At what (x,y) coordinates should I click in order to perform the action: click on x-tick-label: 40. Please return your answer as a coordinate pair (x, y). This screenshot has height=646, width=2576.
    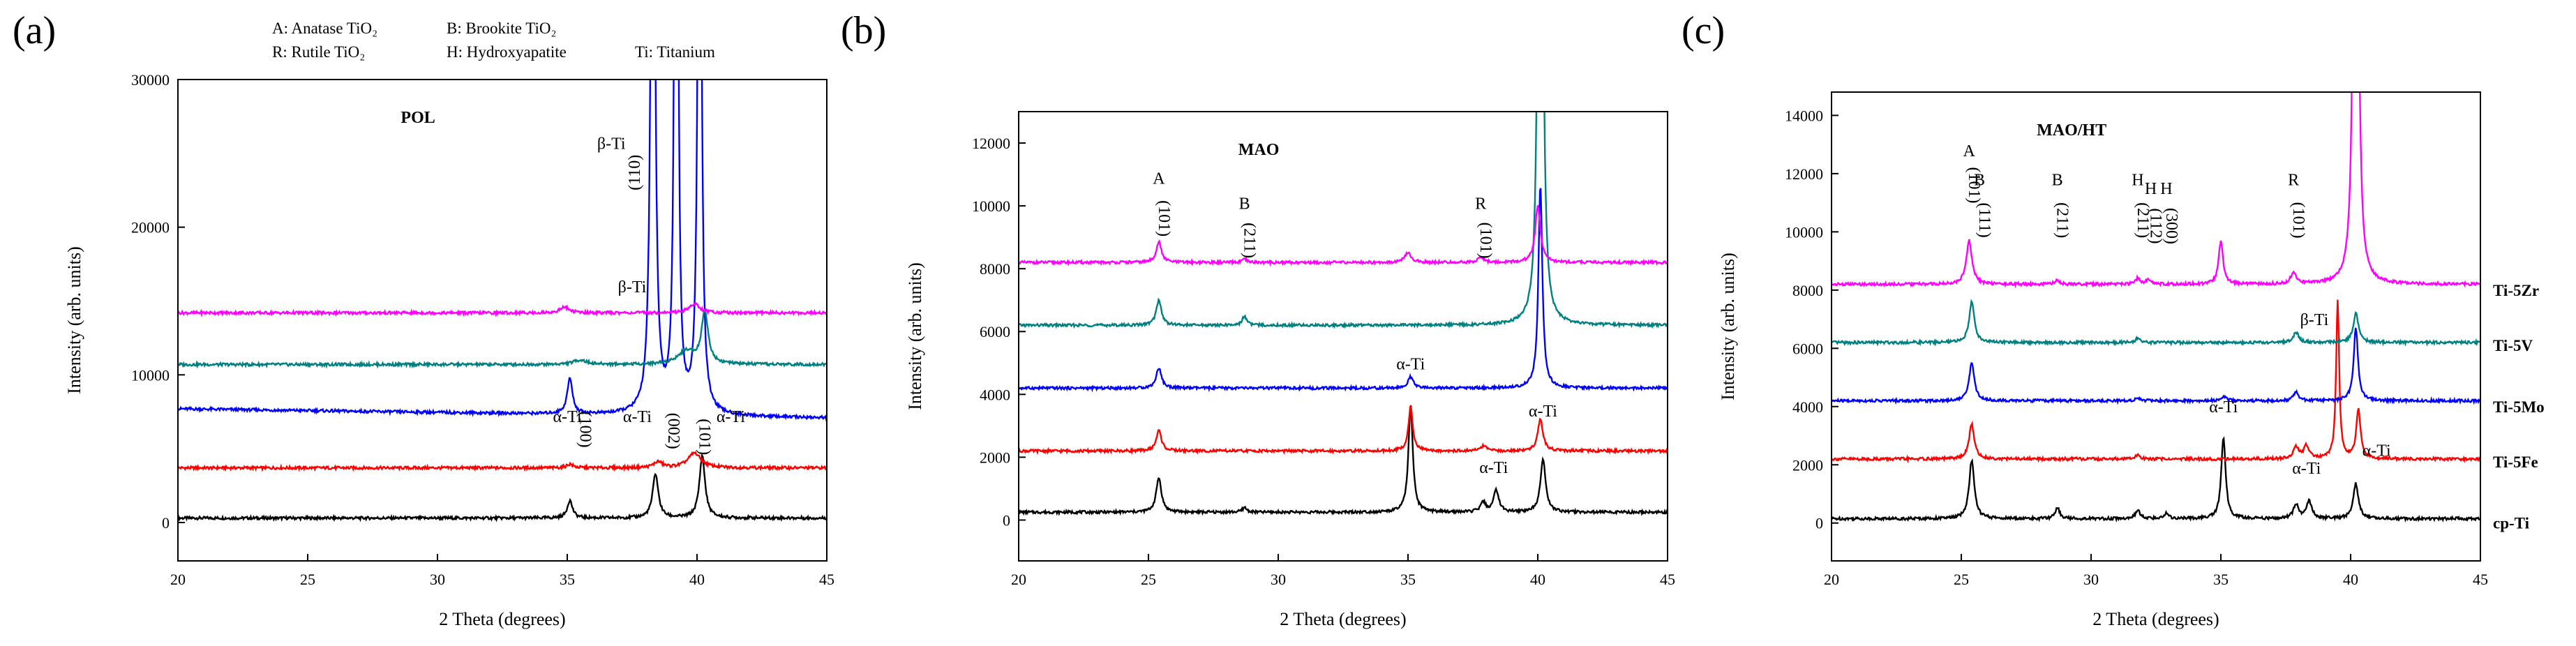
    Looking at the image, I should click on (1537, 579).